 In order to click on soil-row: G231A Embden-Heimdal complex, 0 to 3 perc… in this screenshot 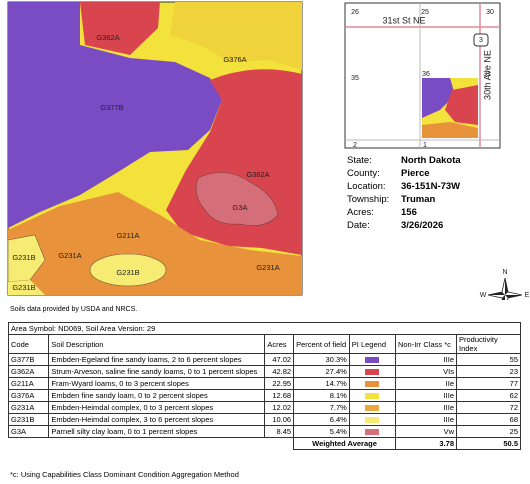, I will do `click(264, 407)`.